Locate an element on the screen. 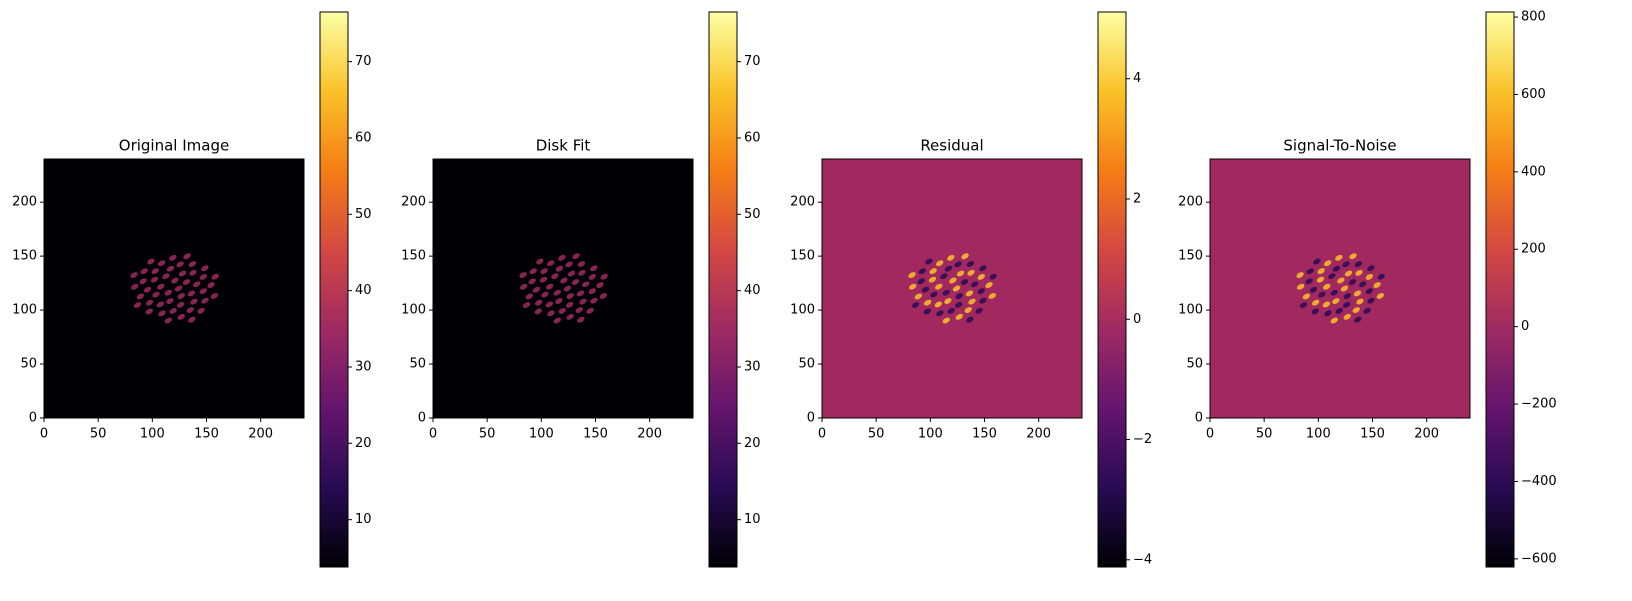 The image size is (1632, 601). colorbar-tick-label: 40 is located at coordinates (752, 290).